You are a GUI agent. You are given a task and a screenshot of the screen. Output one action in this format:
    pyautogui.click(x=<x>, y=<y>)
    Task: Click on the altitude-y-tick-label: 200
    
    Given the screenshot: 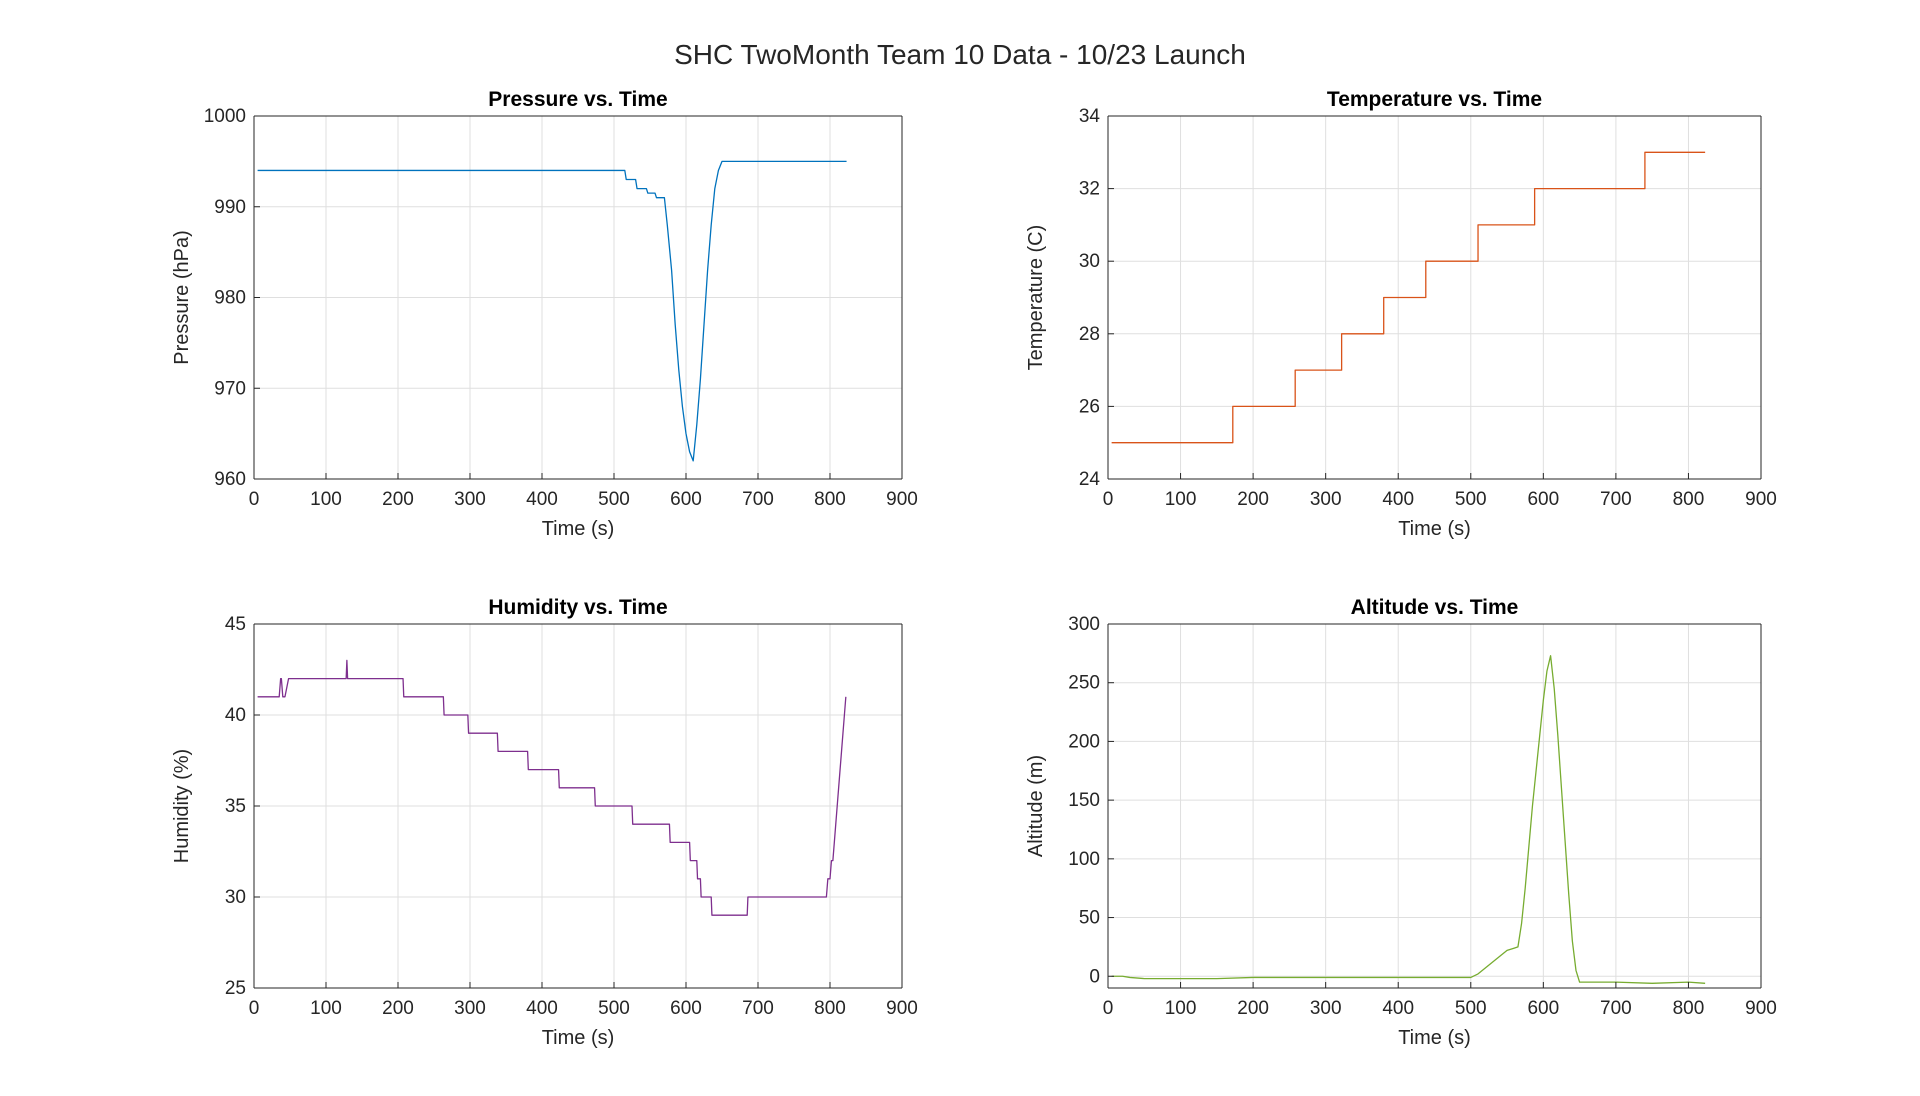 What is the action you would take?
    pyautogui.click(x=1084, y=741)
    